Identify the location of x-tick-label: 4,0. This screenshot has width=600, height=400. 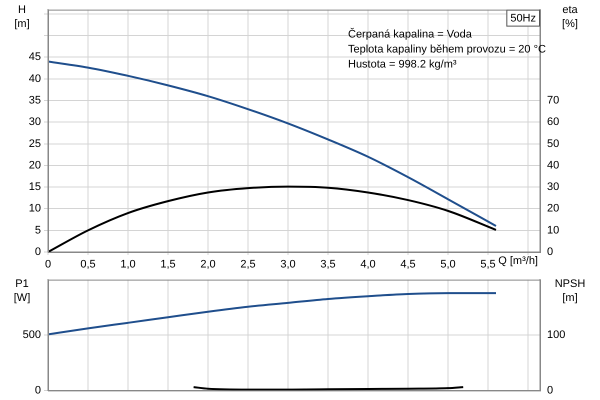
(368, 264).